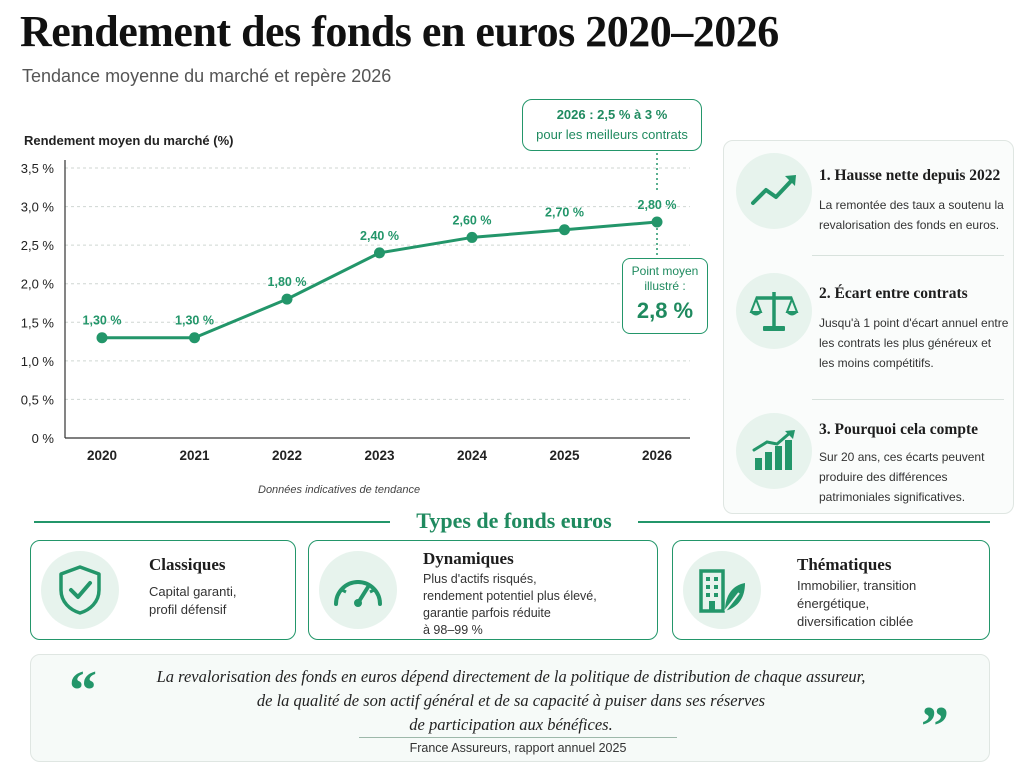 Image resolution: width=1024 pixels, height=768 pixels. Describe the element at coordinates (287, 282) in the screenshot. I see `data-label: 1,80 %` at that location.